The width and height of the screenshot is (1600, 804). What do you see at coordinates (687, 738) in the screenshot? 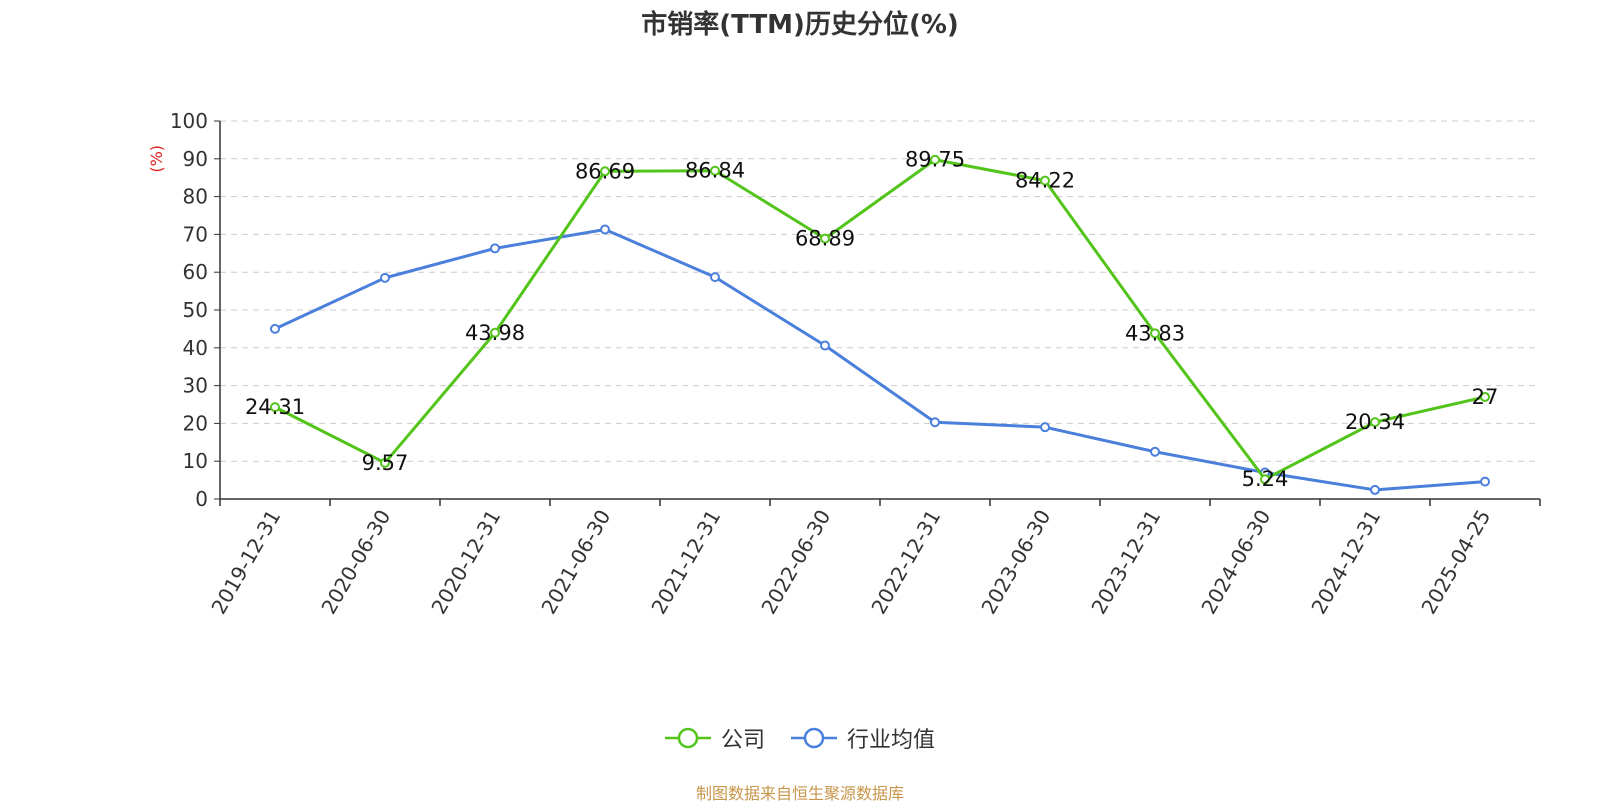
I see `legend-swatch-company-icon` at bounding box center [687, 738].